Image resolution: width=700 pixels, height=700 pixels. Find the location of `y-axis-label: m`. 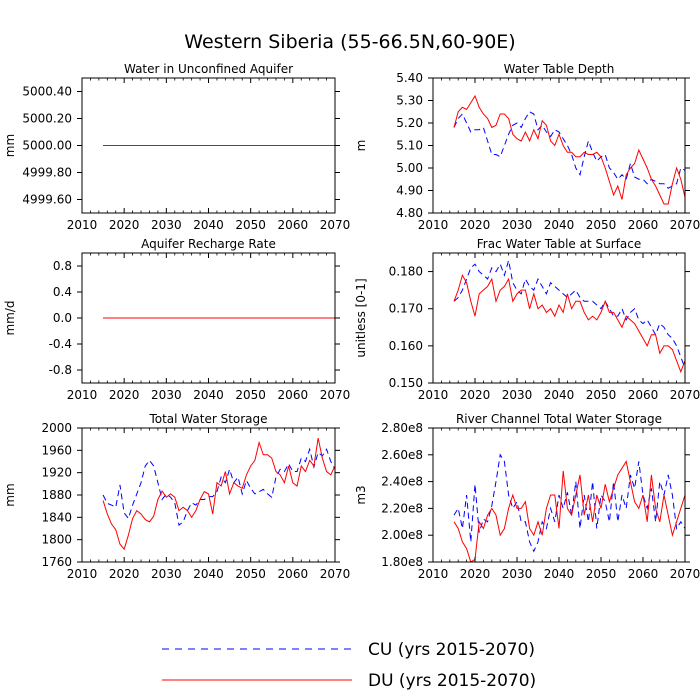

y-axis-label: m is located at coordinates (361, 146).